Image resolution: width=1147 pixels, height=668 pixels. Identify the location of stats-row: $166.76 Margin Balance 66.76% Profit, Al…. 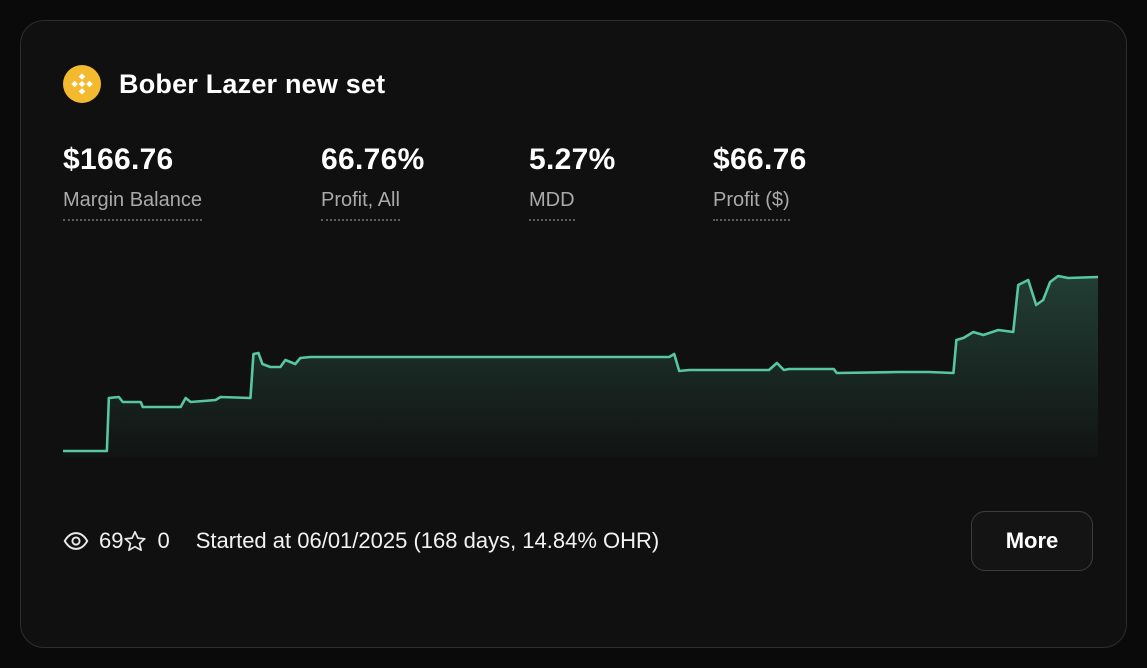
(573, 182).